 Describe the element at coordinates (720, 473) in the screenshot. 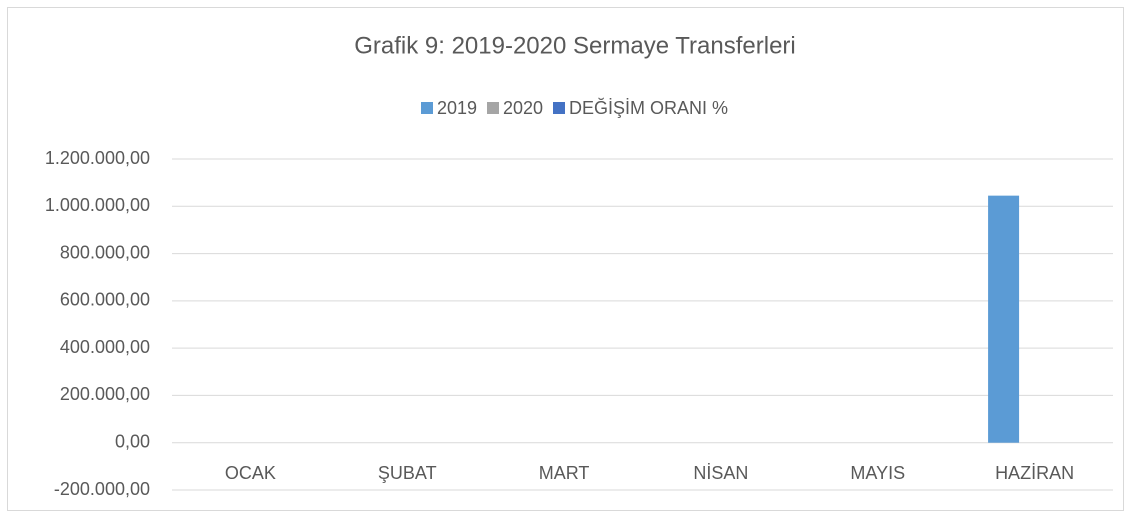

I see `x-tick-label: NİSAN` at that location.